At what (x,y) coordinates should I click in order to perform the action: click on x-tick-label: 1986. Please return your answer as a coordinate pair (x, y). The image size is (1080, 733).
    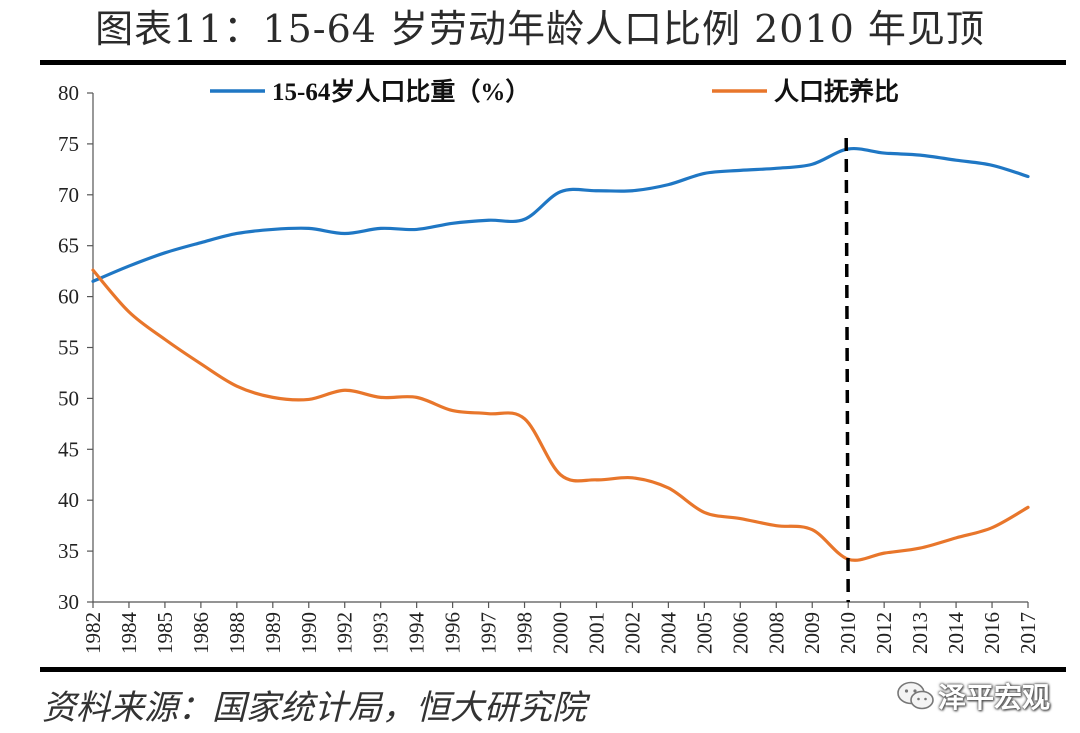
    Looking at the image, I should click on (201, 633).